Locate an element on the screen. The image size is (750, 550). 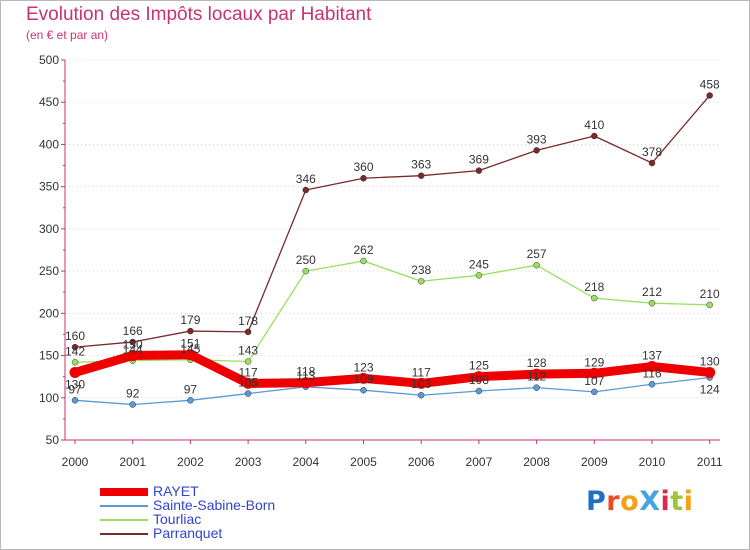
series-line-sainte-sabine-born is located at coordinates (392, 391).